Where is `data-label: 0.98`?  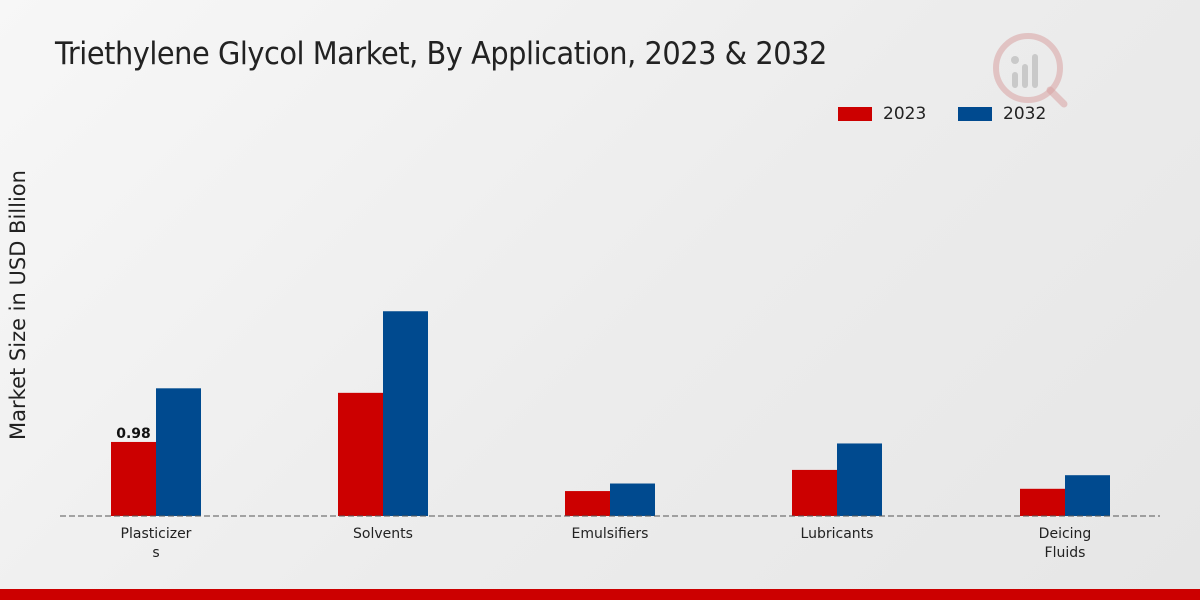 data-label: 0.98 is located at coordinates (133, 434).